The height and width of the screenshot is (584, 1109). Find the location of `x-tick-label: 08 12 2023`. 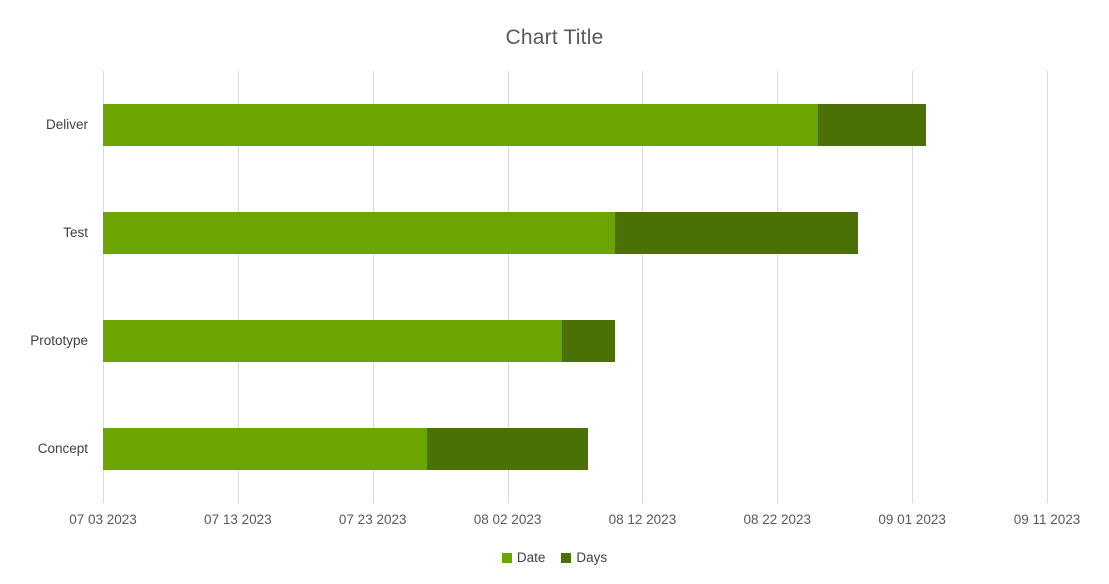

x-tick-label: 08 12 2023 is located at coordinates (642, 519).